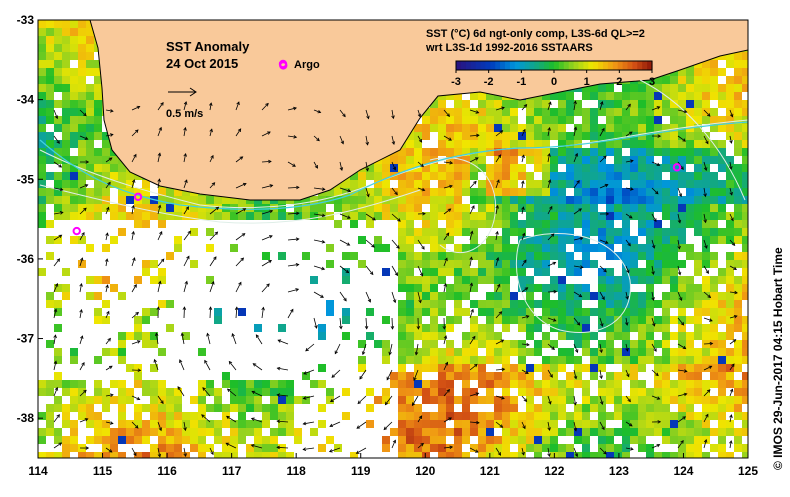  Describe the element at coordinates (26, 259) in the screenshot. I see `y-tick-label: -36` at that location.